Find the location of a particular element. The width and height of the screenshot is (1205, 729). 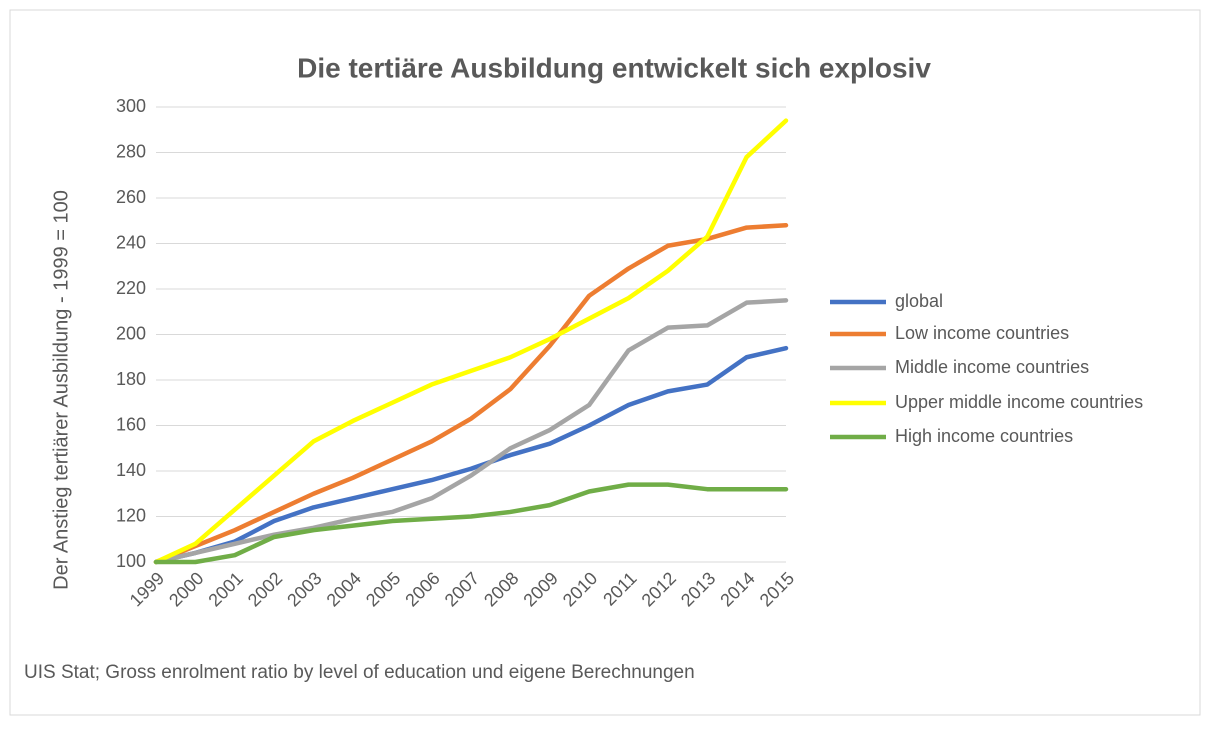

y-tick-label: 100 is located at coordinates (131, 561).